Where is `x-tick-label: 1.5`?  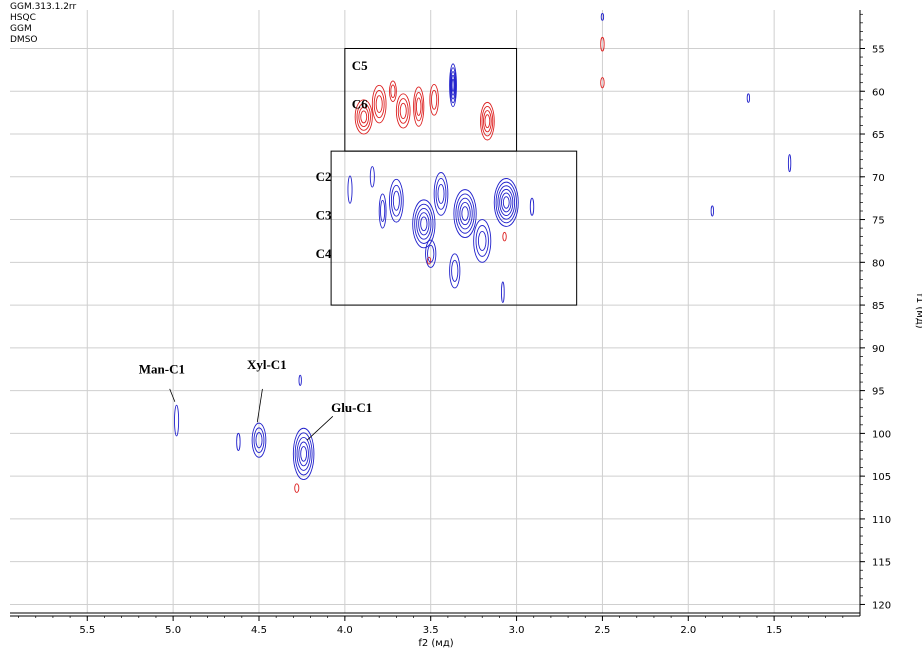 x-tick-label: 1.5 is located at coordinates (774, 630).